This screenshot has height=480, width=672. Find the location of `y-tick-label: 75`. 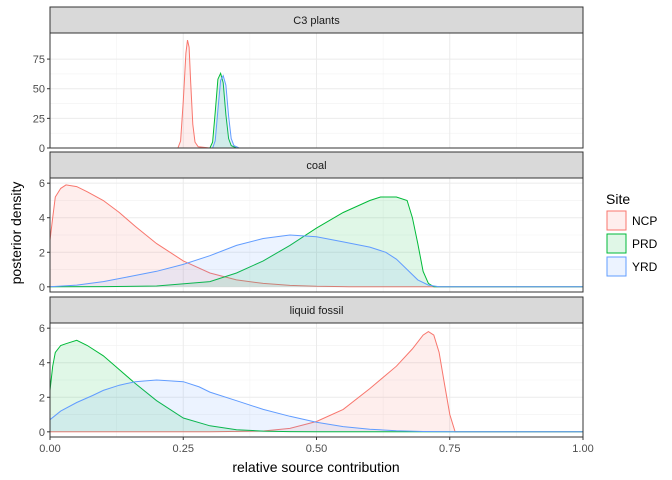

y-tick-label: 75 is located at coordinates (39, 60).